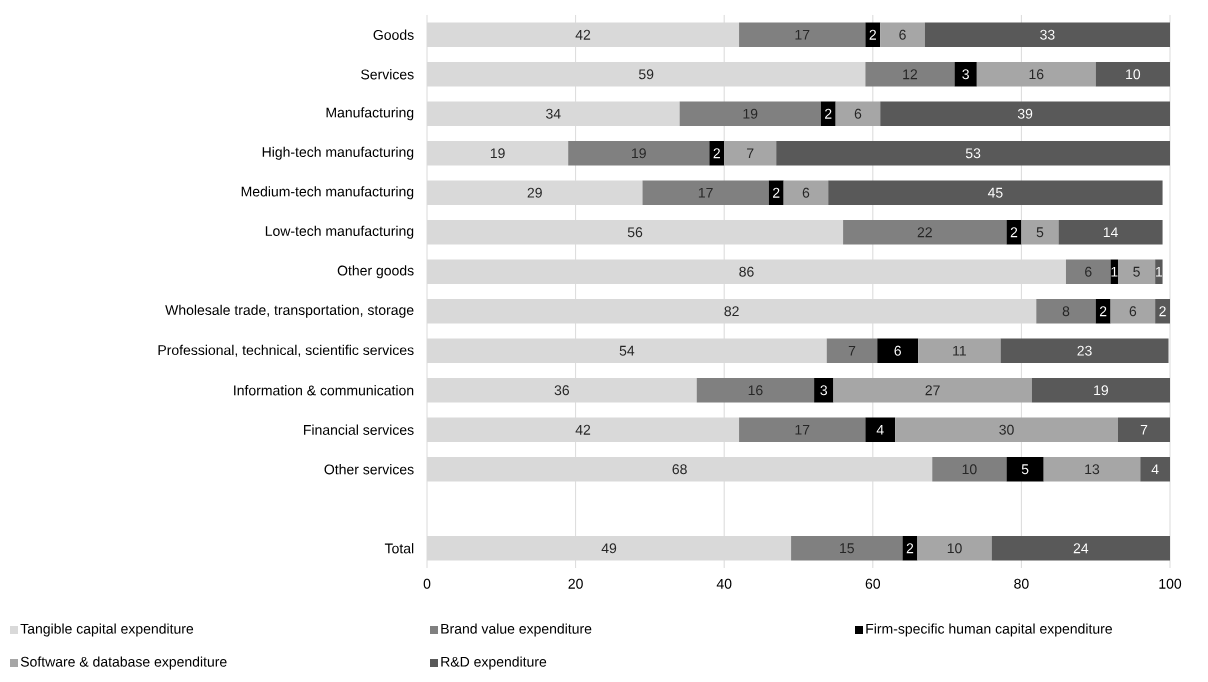  I want to click on y-tick-label: Medium-tech manufacturing, so click(327, 193).